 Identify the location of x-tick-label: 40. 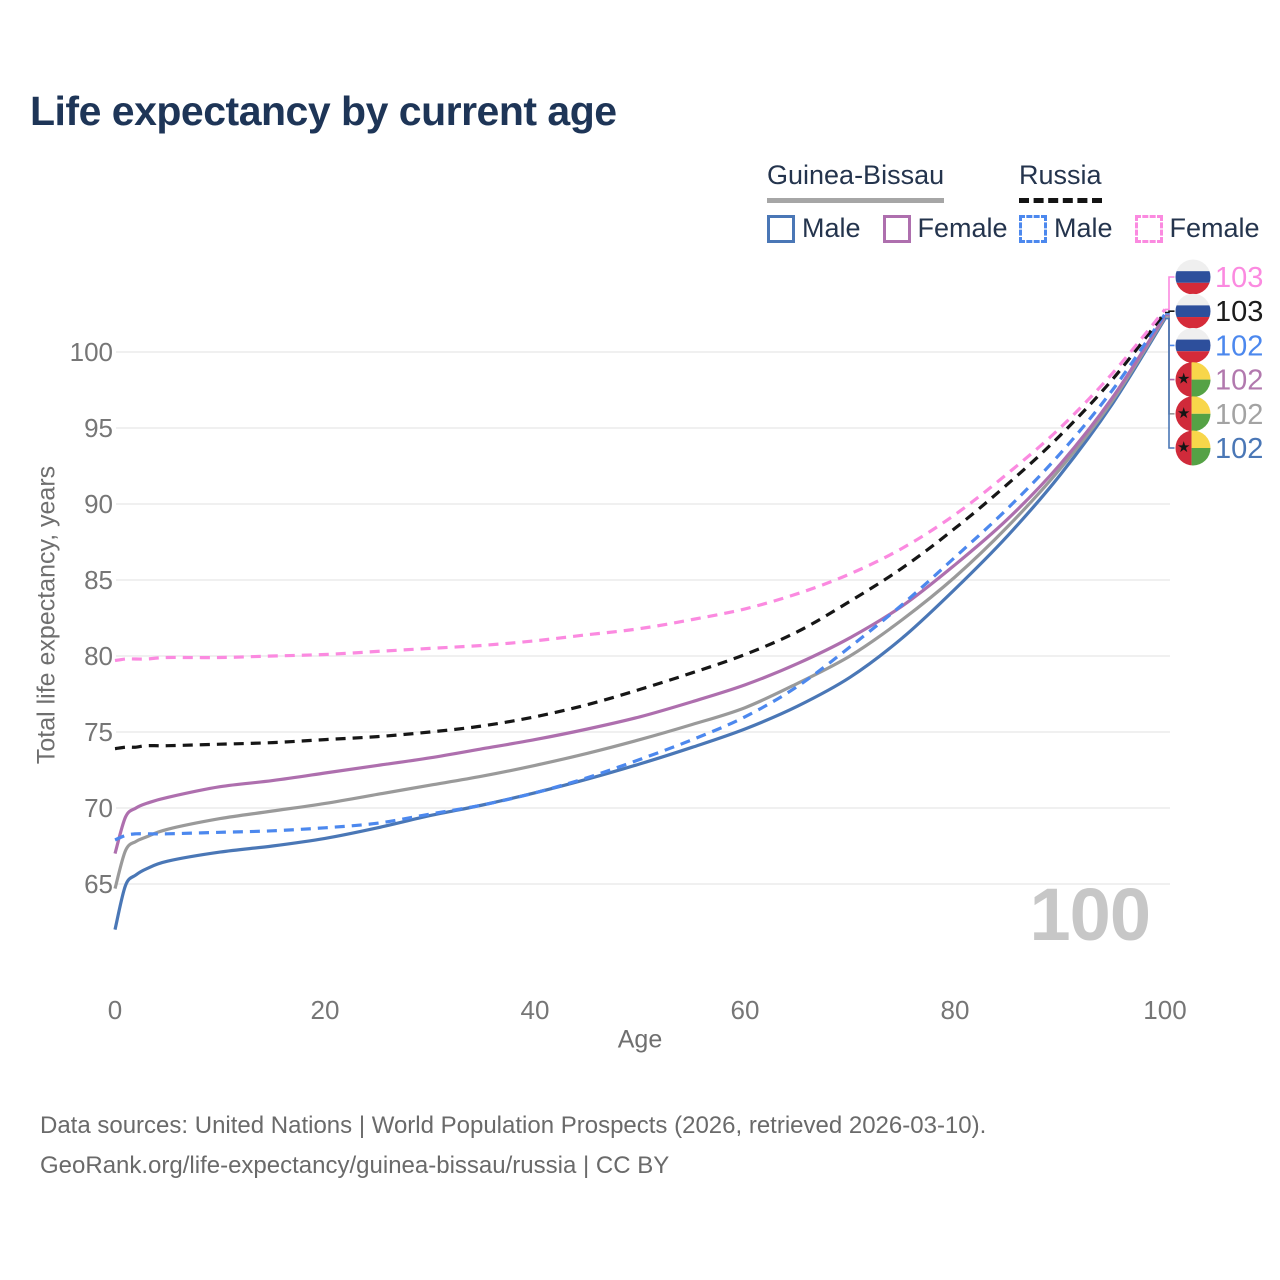
(535, 1010).